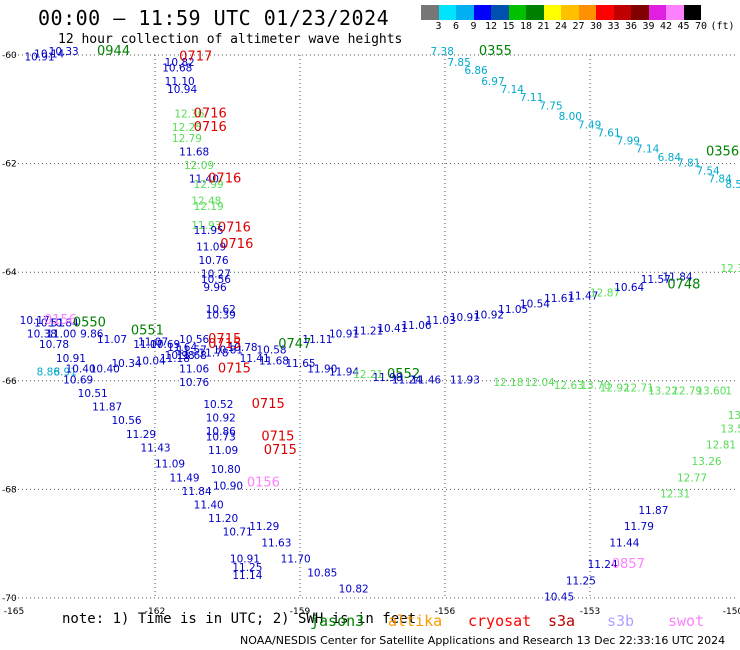 Image resolution: width=740 pixels, height=650 pixels. Describe the element at coordinates (272, 351) in the screenshot. I see `wave-height-label: 10.58` at that location.